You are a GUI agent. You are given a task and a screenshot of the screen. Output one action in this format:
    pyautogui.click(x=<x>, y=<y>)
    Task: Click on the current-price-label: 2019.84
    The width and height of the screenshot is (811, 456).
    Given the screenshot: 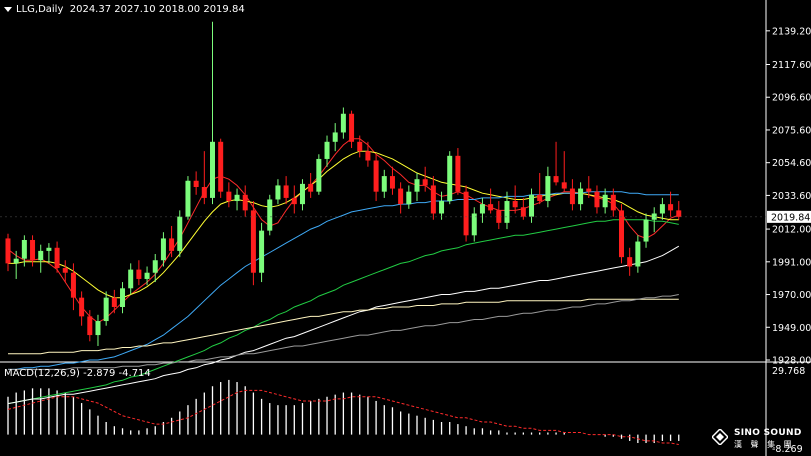 What is the action you would take?
    pyautogui.click(x=790, y=217)
    